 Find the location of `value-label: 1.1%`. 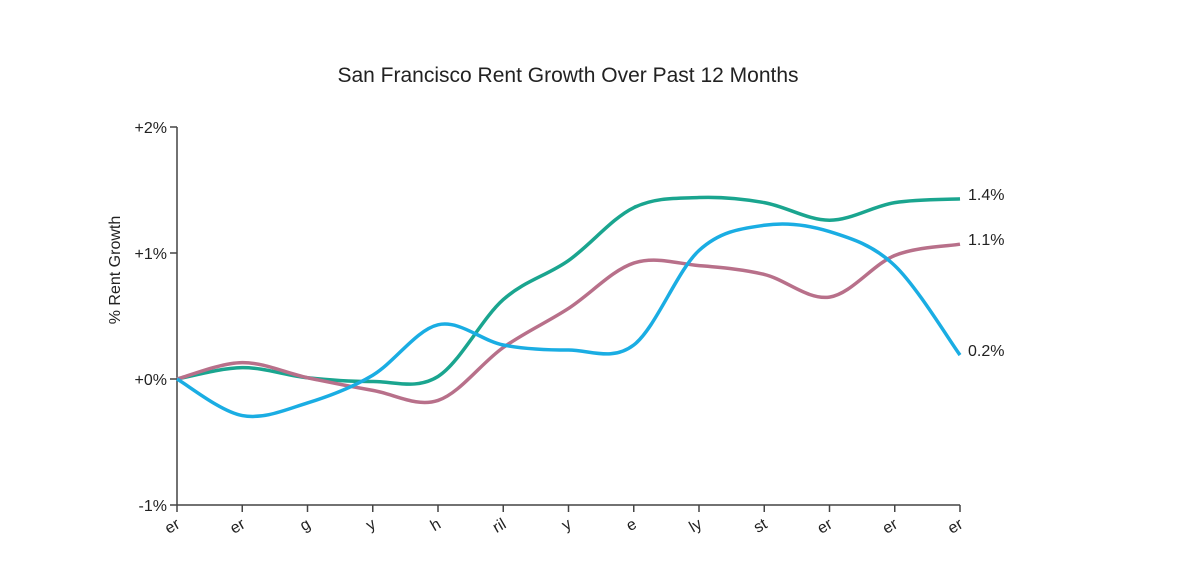

value-label: 1.1% is located at coordinates (986, 240).